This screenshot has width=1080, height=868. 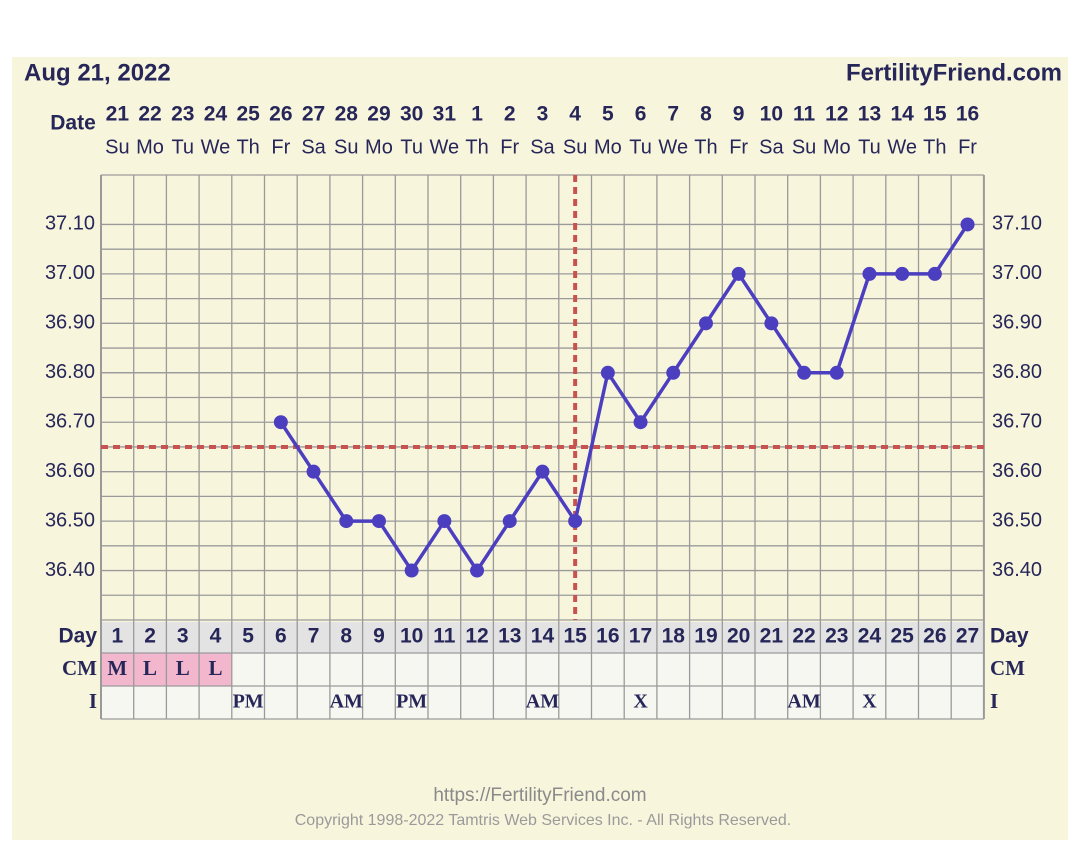 What do you see at coordinates (183, 636) in the screenshot?
I see `day-label: 3` at bounding box center [183, 636].